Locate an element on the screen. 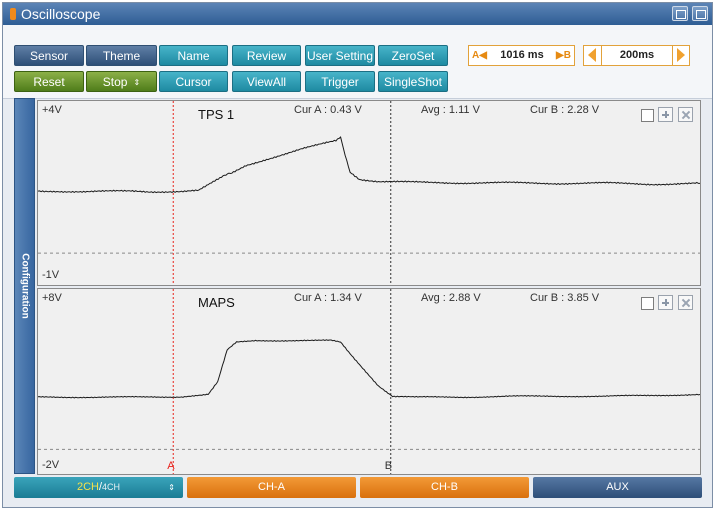 The image size is (719, 512). sensor-button: Sensor is located at coordinates (49, 55).